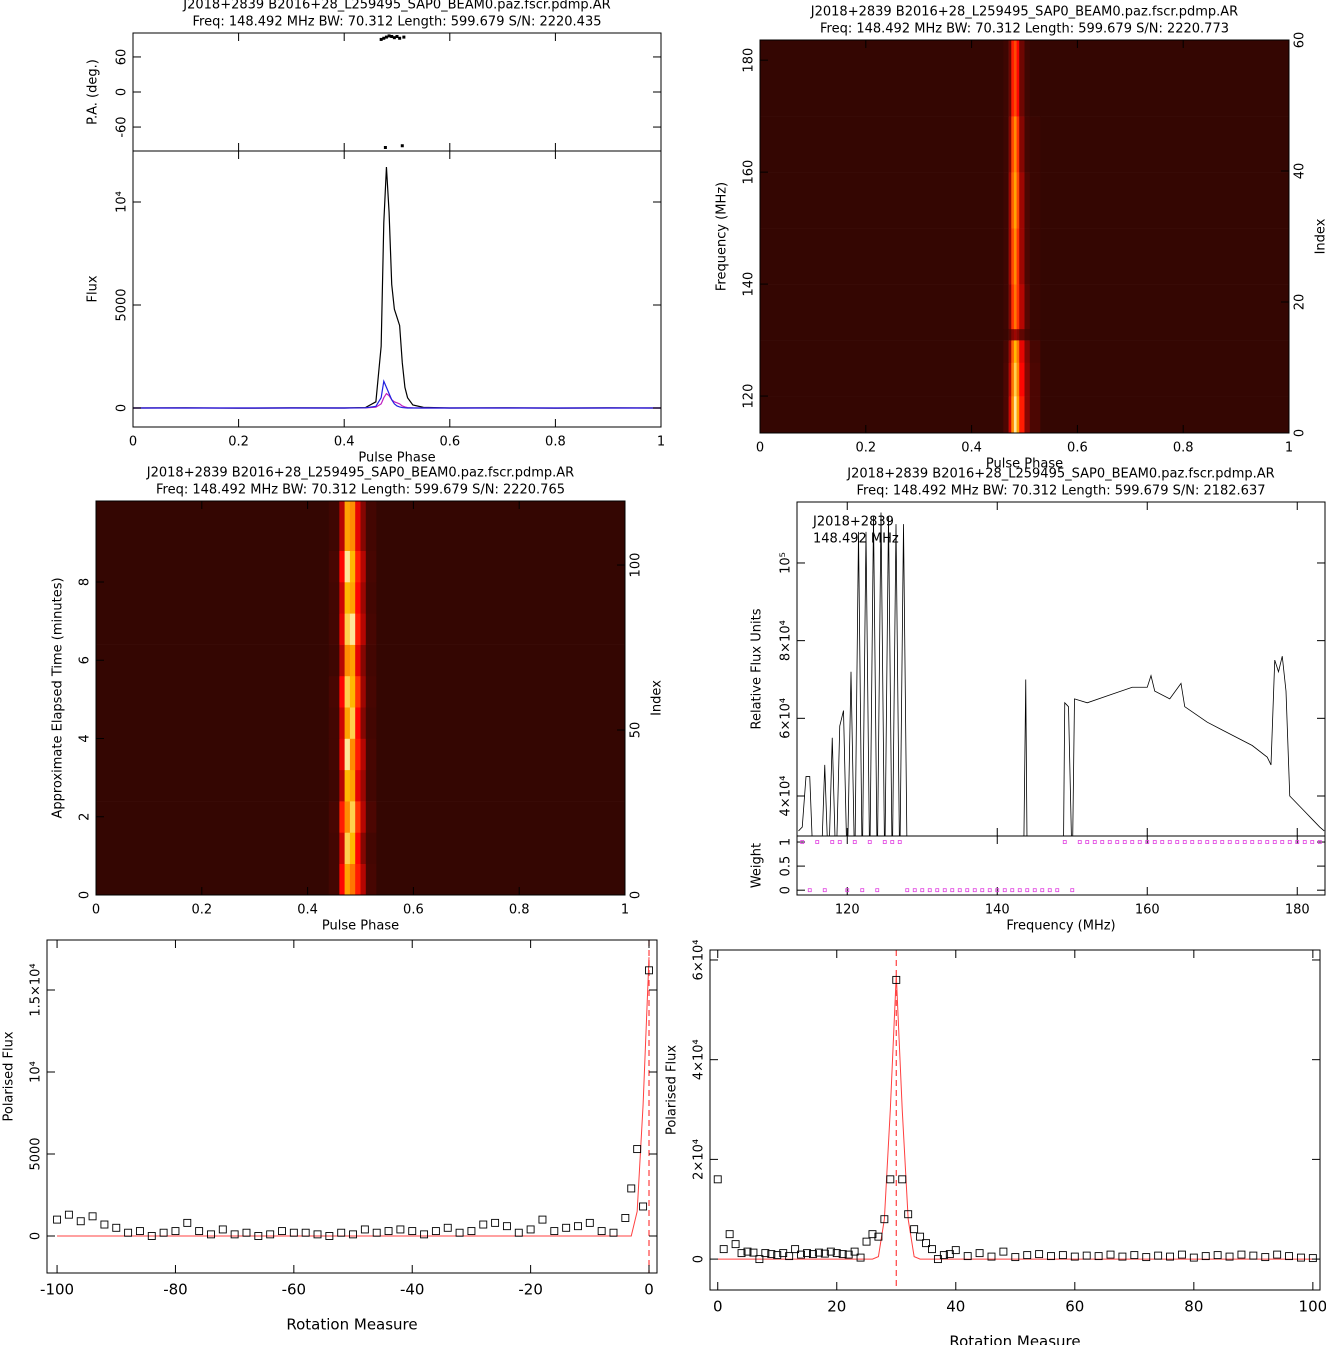 The width and height of the screenshot is (1326, 1345). Describe the element at coordinates (9, 1076) in the screenshot. I see `y-axis-label: Polarised Flux` at that location.